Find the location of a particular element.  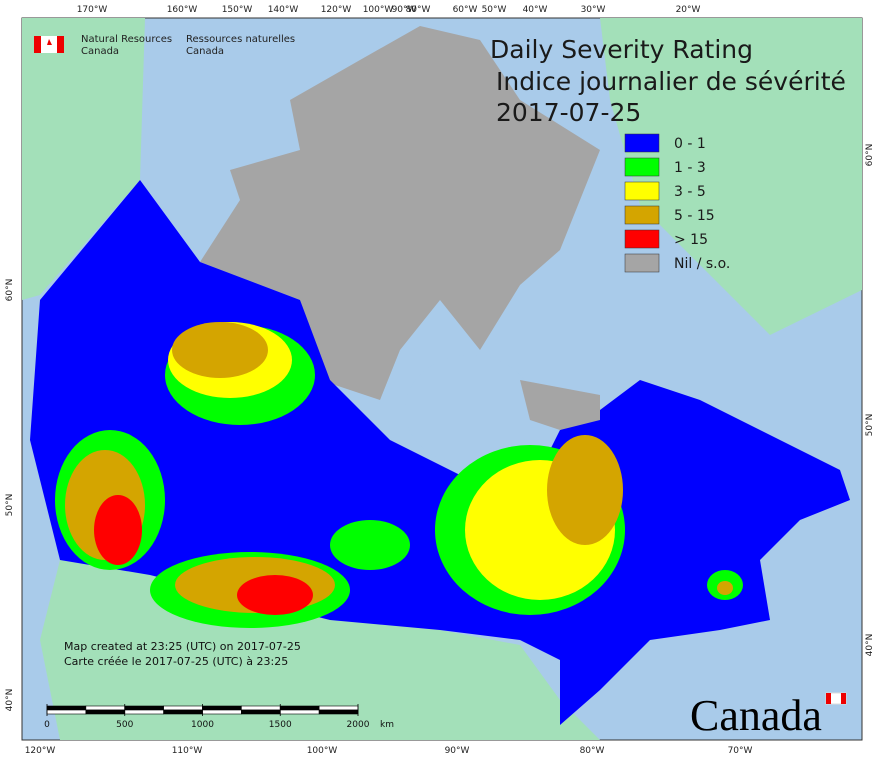

legend-label: 1 - 3 is located at coordinates (690, 168).